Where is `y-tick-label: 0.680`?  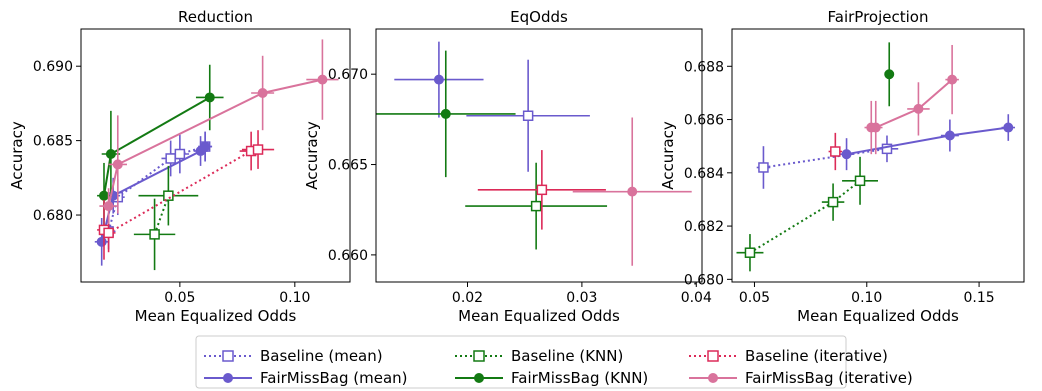 y-tick-label: 0.680 is located at coordinates (53, 216).